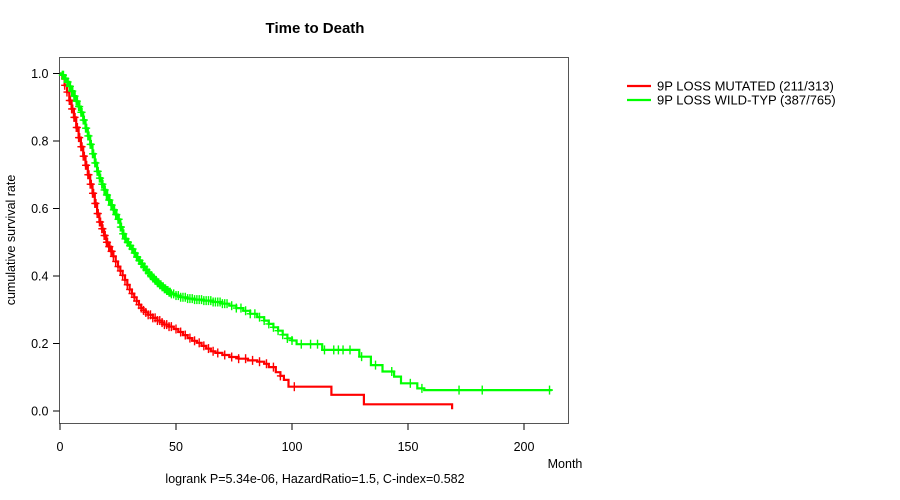  I want to click on legend-label-wildtype: 9P LOSS WILD-TYP (387/765), so click(746, 100).